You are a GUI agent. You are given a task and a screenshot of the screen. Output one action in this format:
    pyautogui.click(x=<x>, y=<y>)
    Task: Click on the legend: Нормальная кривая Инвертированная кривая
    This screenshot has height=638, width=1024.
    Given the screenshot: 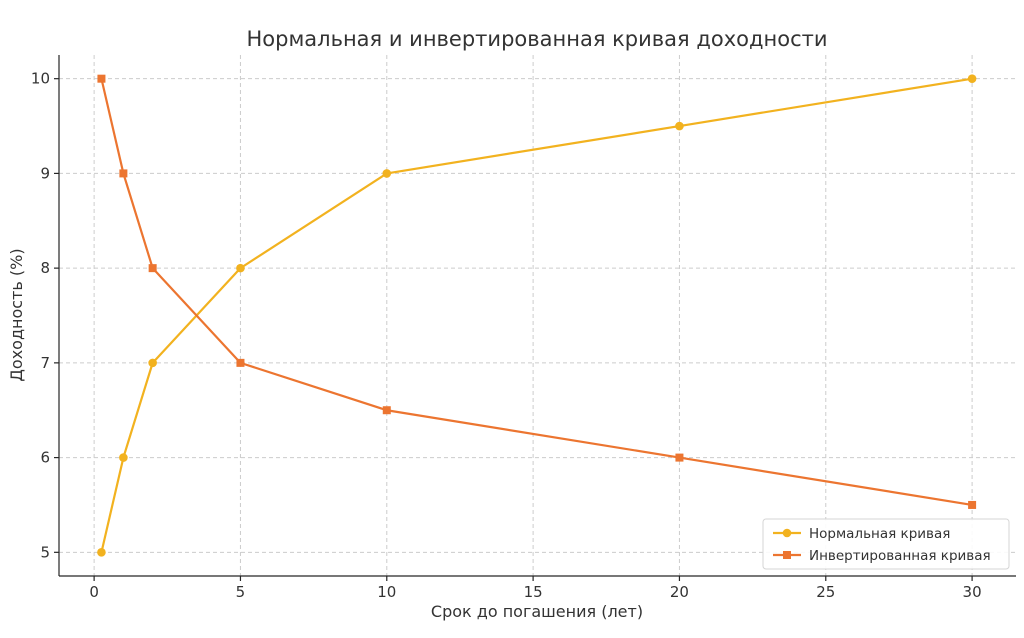 What is the action you would take?
    pyautogui.click(x=886, y=544)
    